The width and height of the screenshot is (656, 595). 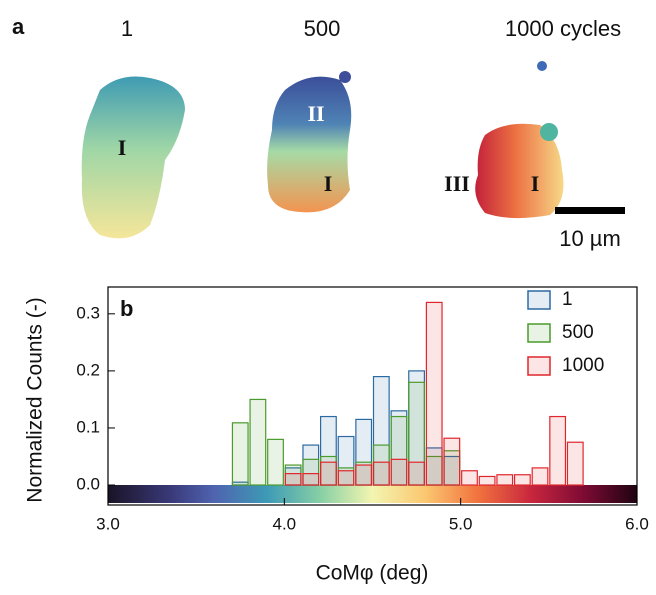 What do you see at coordinates (18, 26) in the screenshot?
I see `panel-label: a` at bounding box center [18, 26].